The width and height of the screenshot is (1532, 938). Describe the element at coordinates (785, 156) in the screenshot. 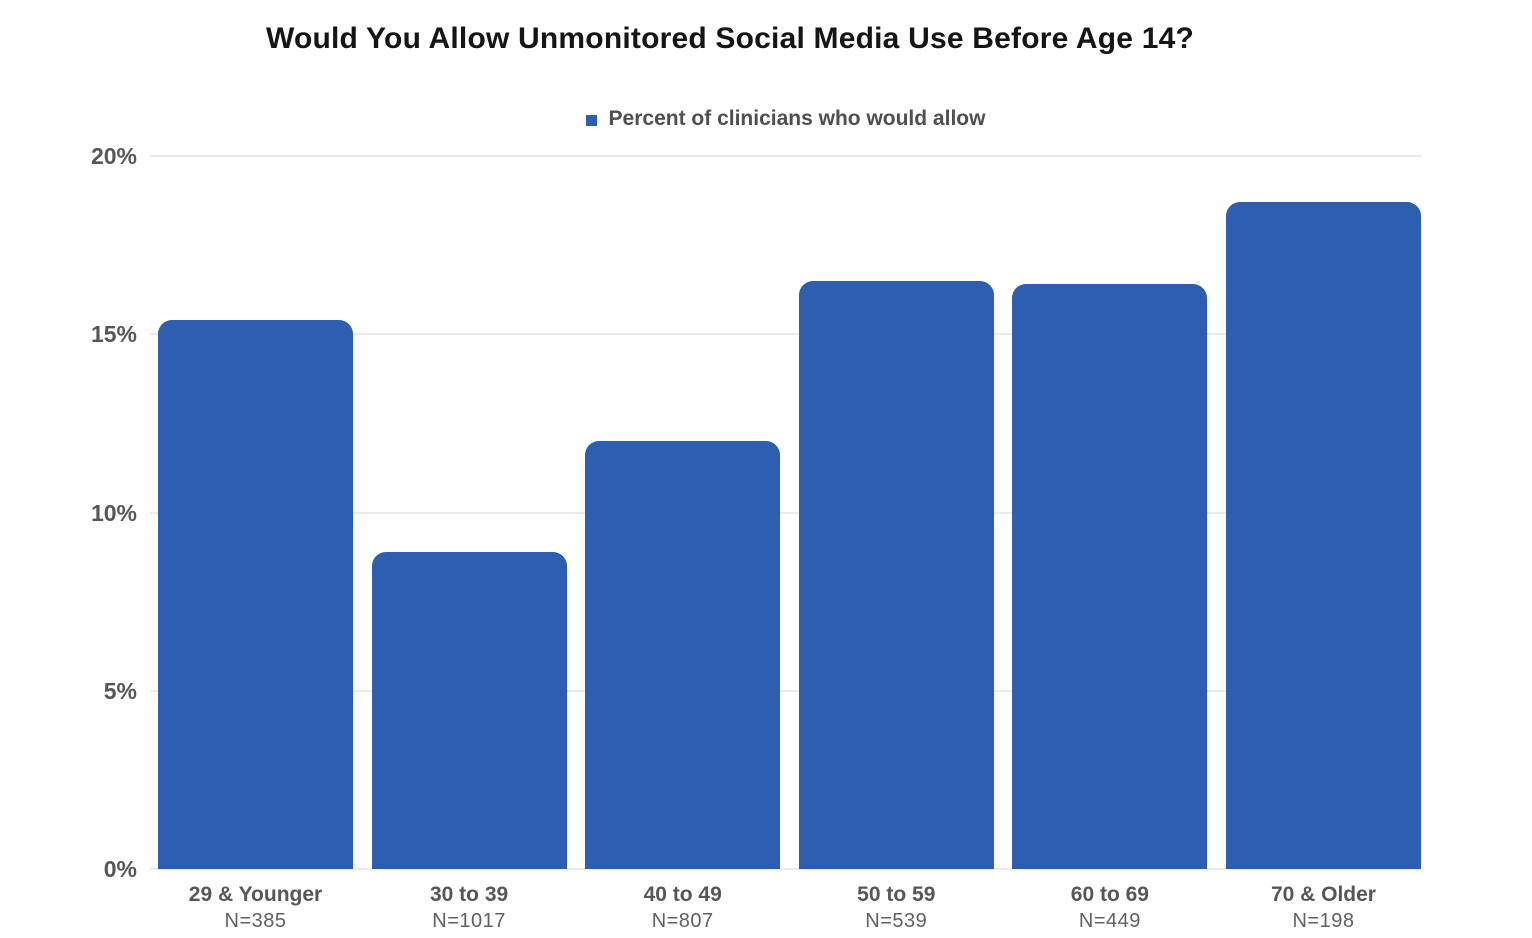

I see `gridline-20pct` at that location.